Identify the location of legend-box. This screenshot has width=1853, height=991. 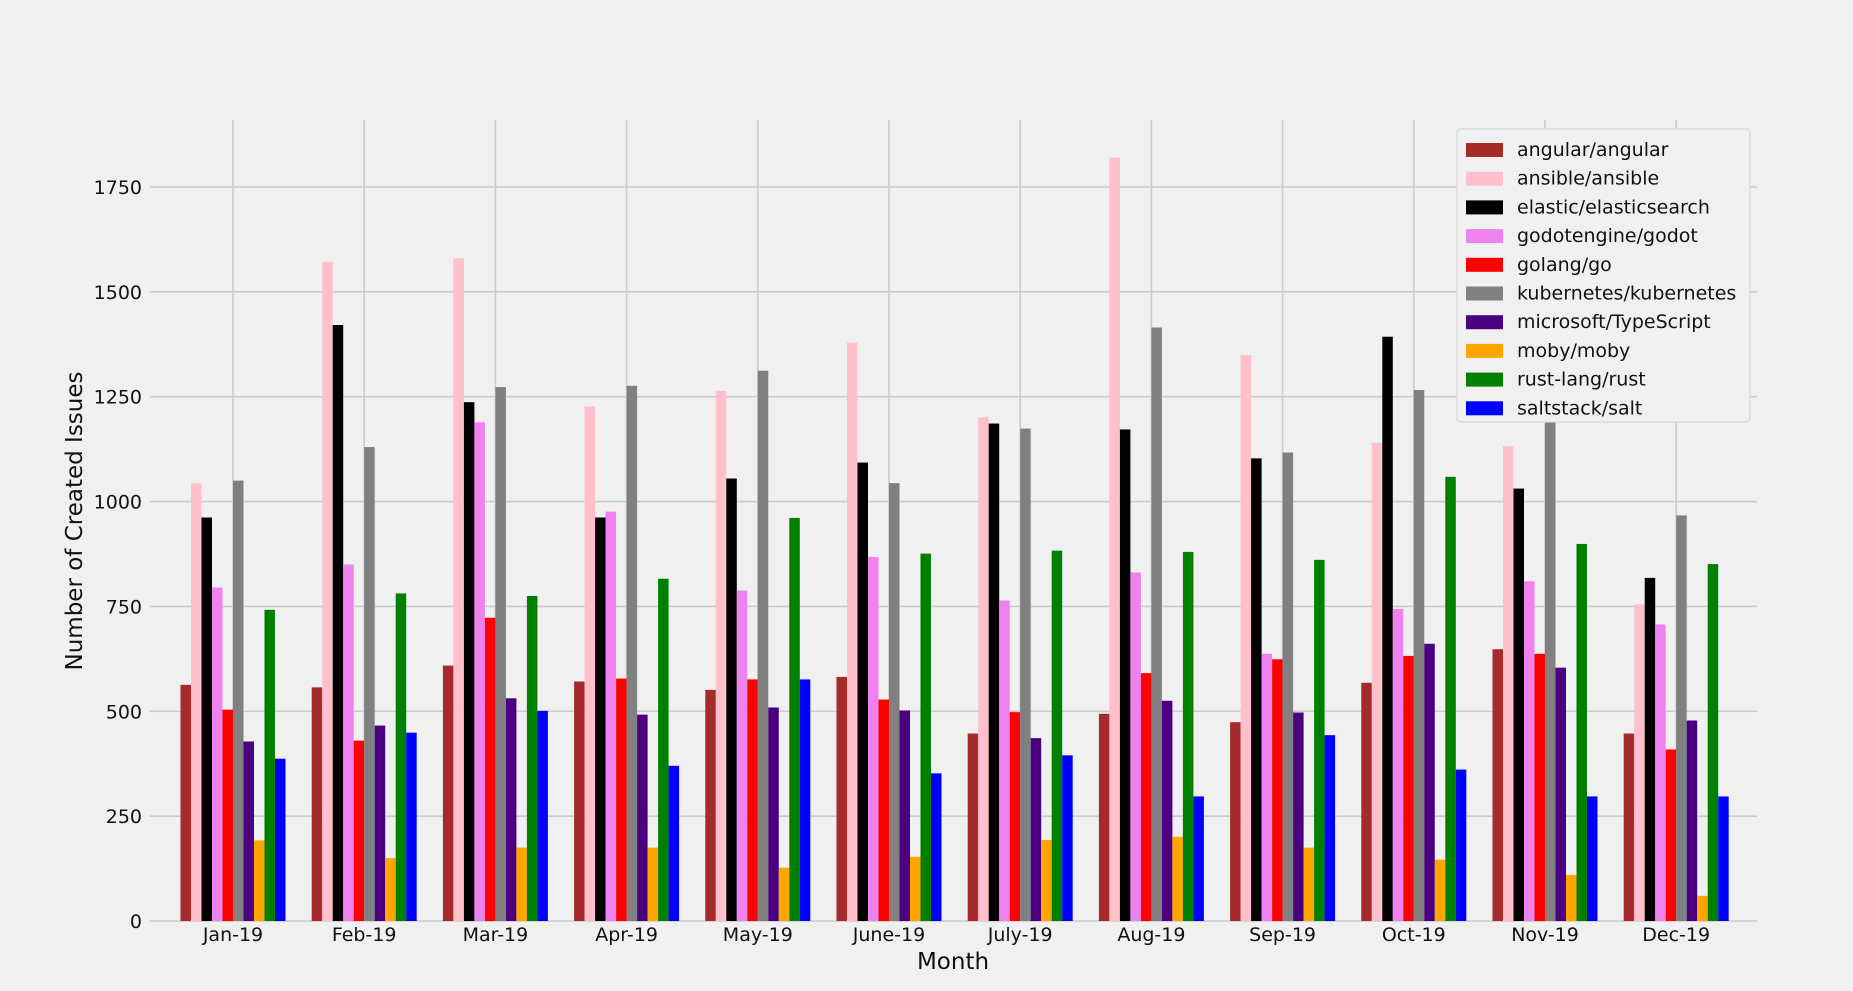
(1603, 275).